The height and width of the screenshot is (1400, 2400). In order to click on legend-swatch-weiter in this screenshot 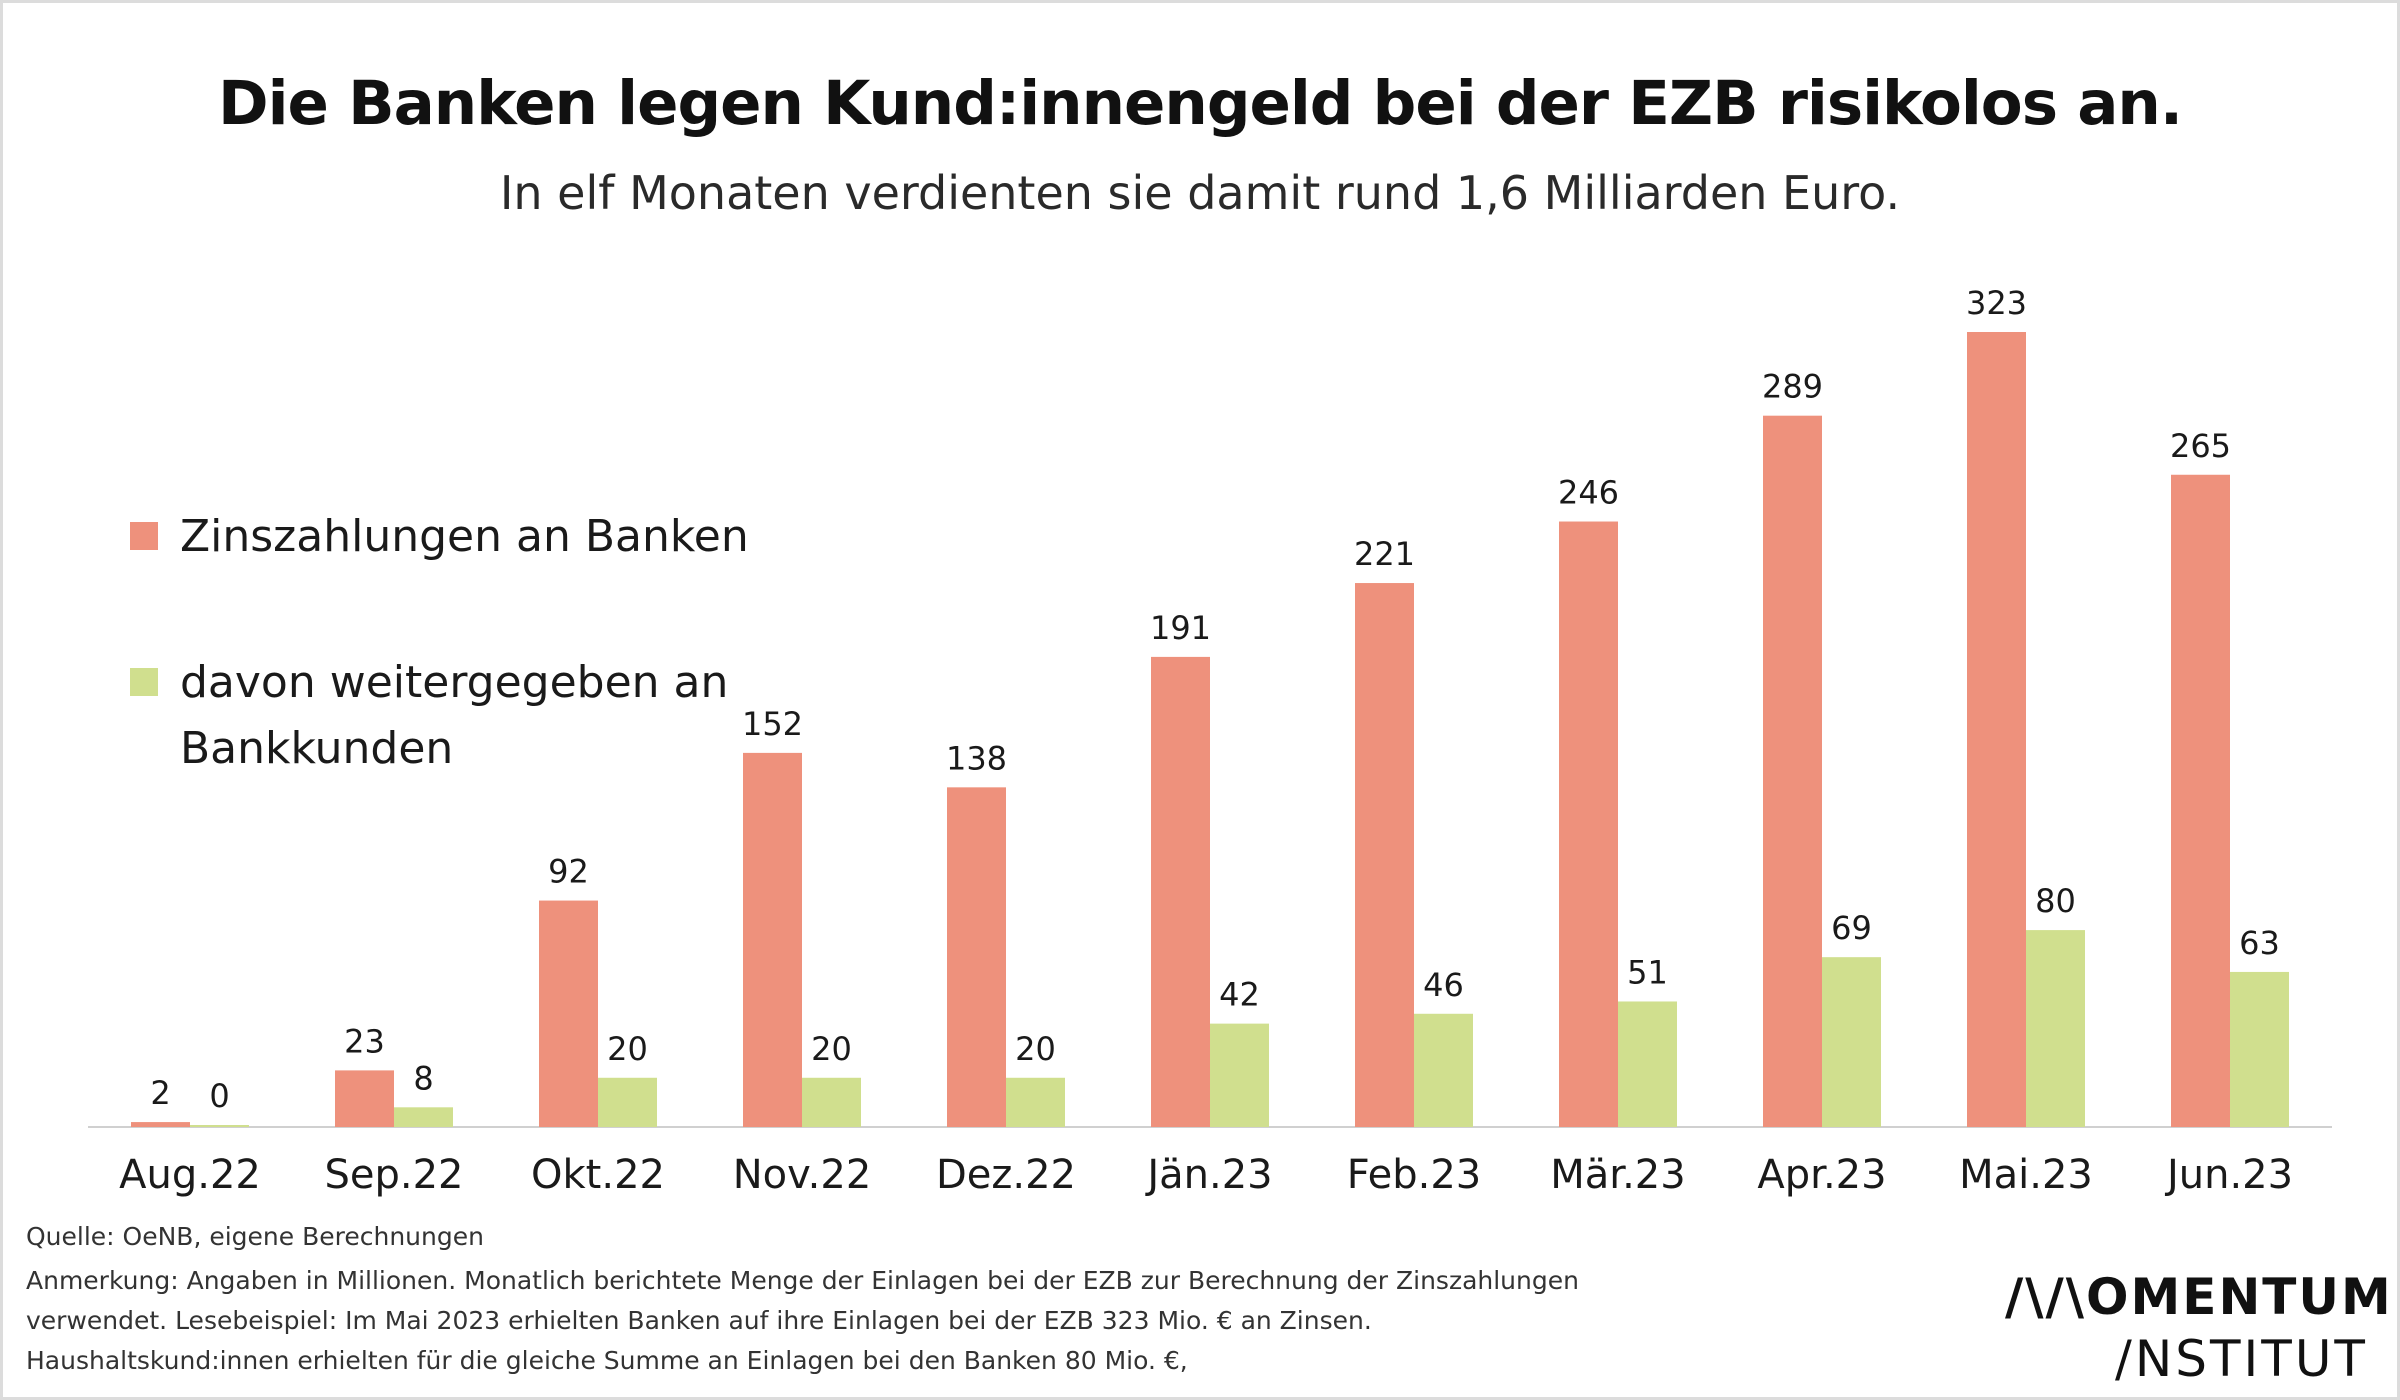, I will do `click(144, 682)`.